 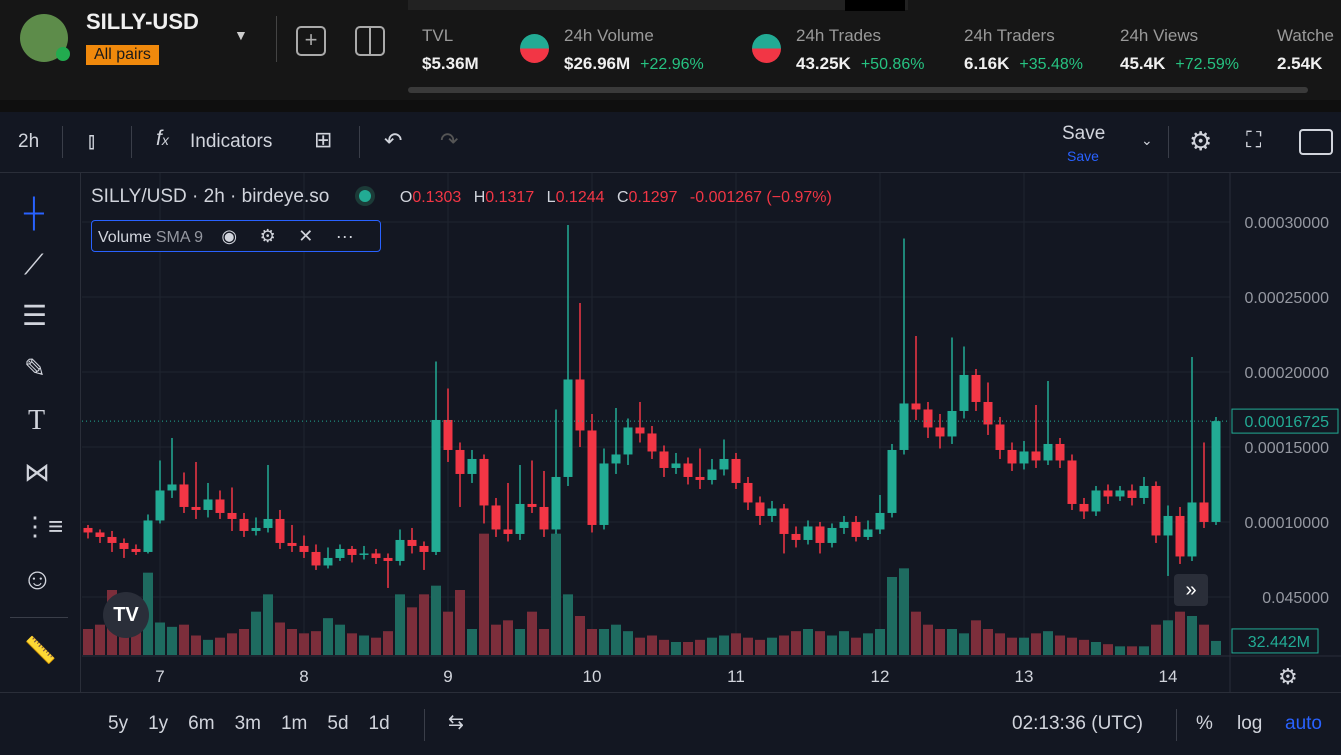 What do you see at coordinates (294, 723) in the screenshot?
I see `range-button: 1m` at bounding box center [294, 723].